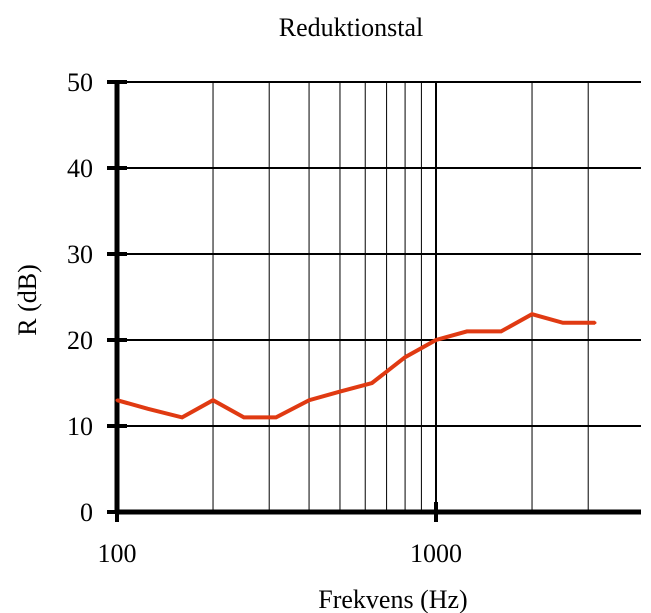 The image size is (651, 613). I want to click on y-tick-label: 50, so click(80, 82).